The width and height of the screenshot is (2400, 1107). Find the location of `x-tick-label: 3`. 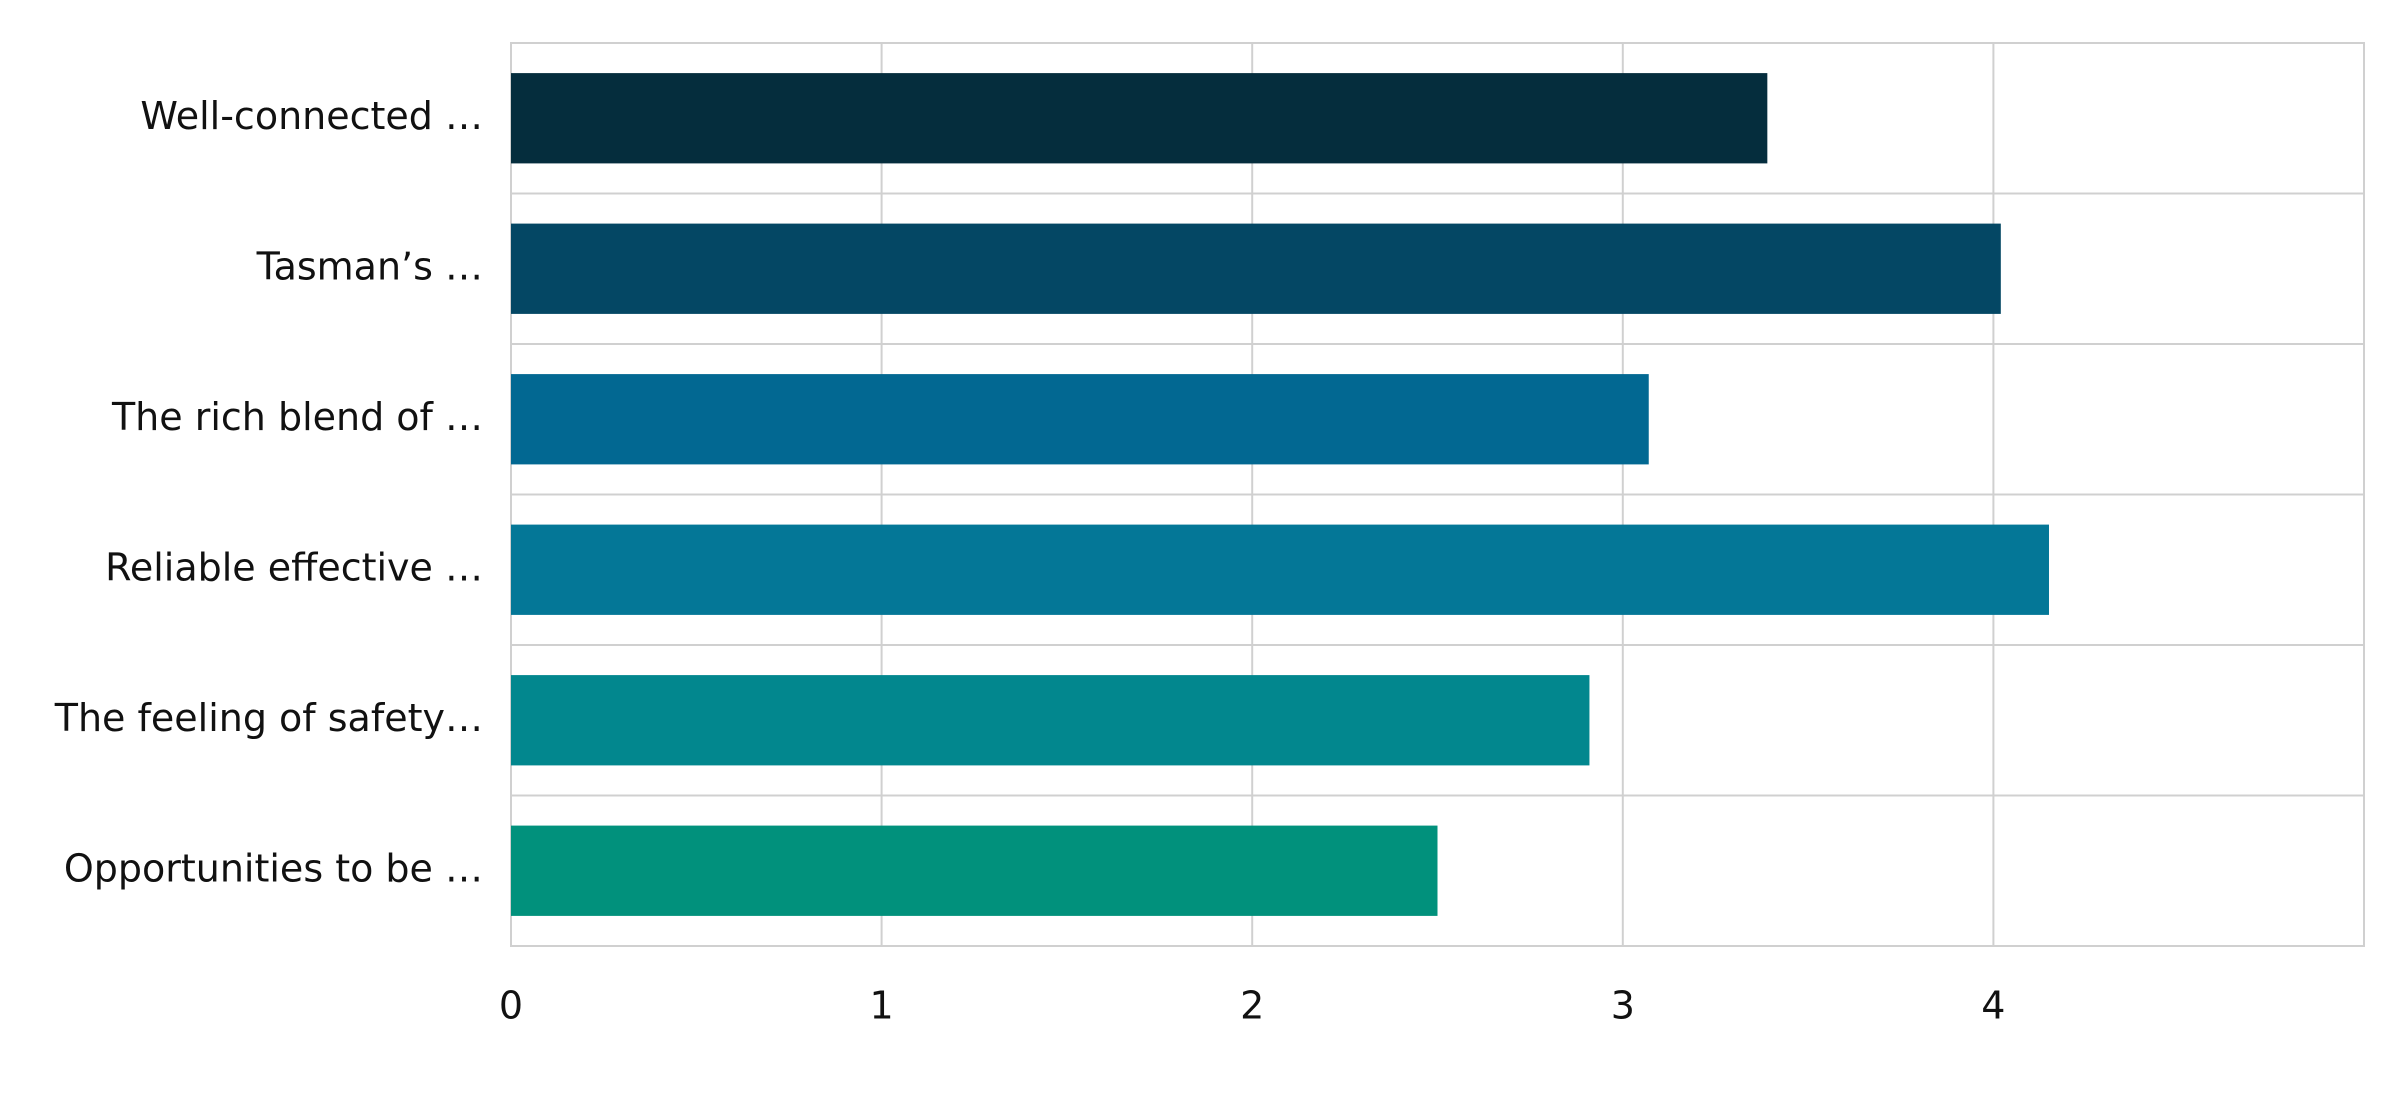

x-tick-label: 3 is located at coordinates (1623, 1006).